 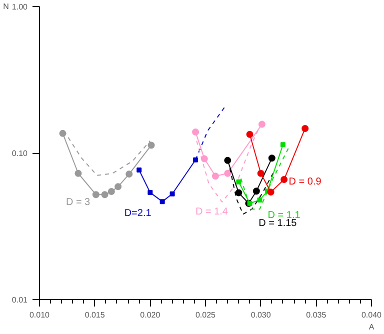 I want to click on series-label: D = 3, so click(x=78, y=202).